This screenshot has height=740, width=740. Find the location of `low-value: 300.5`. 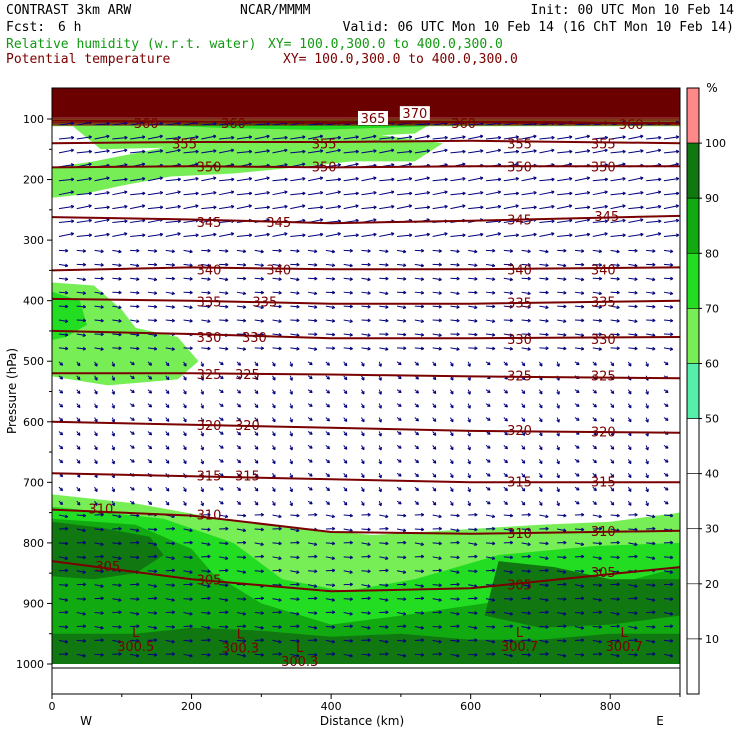

low-value: 300.5 is located at coordinates (135, 647).